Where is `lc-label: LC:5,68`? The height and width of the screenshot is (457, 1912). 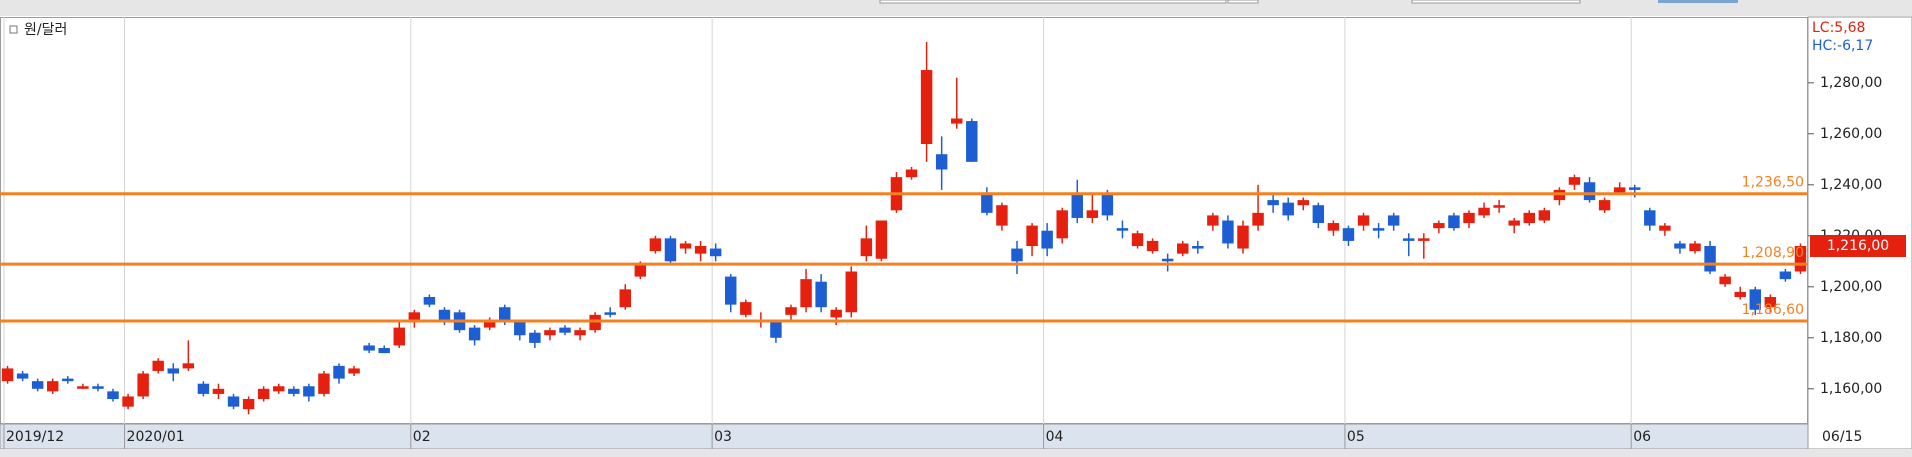
lc-label: LC:5,68 is located at coordinates (1838, 28).